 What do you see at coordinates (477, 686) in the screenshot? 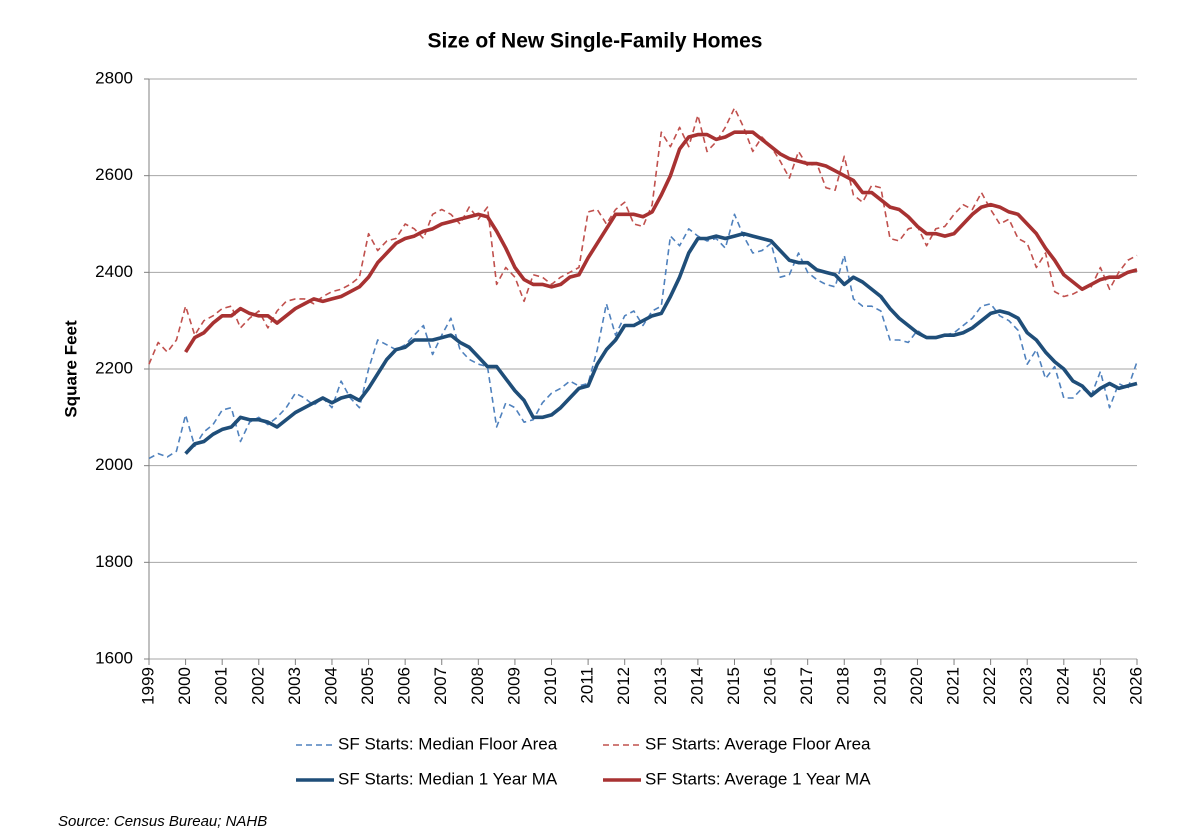
I see `x-tick-label: 2008` at bounding box center [477, 686].